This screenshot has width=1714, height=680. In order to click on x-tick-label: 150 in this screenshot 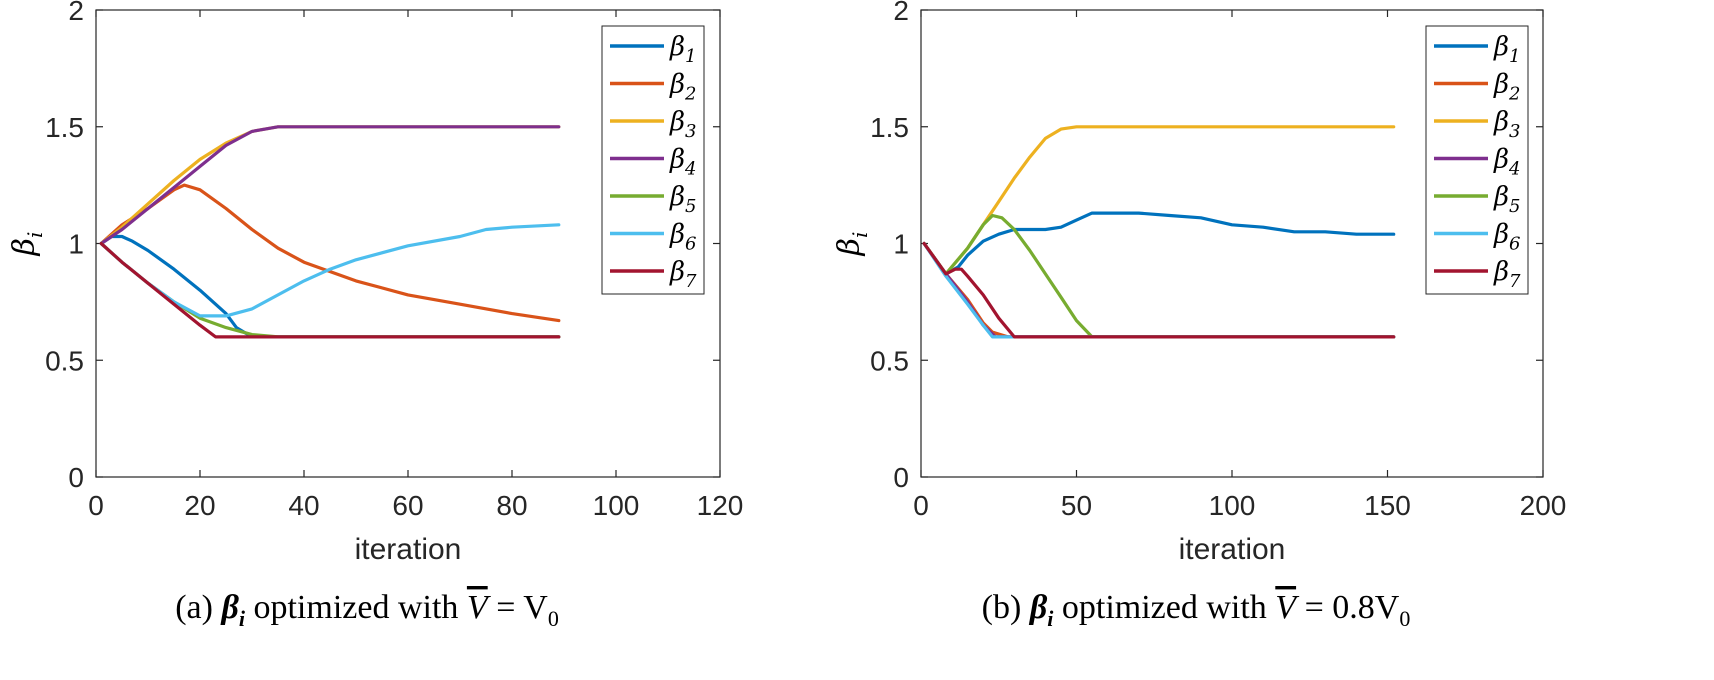, I will do `click(1387, 505)`.